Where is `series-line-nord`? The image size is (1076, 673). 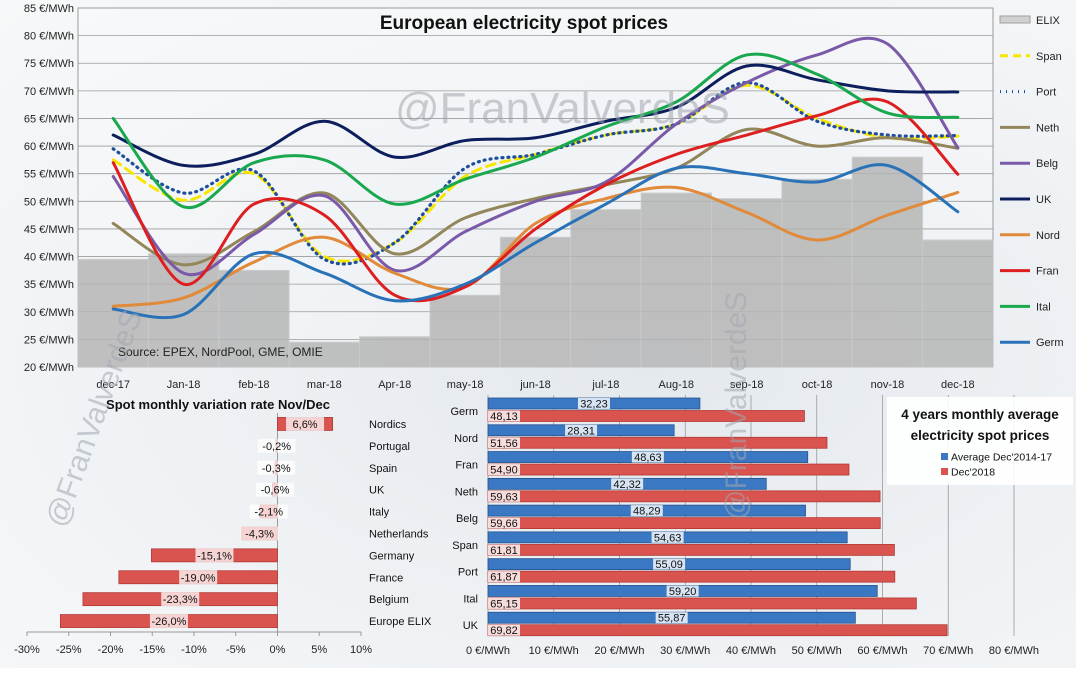
series-line-nord is located at coordinates (535, 246).